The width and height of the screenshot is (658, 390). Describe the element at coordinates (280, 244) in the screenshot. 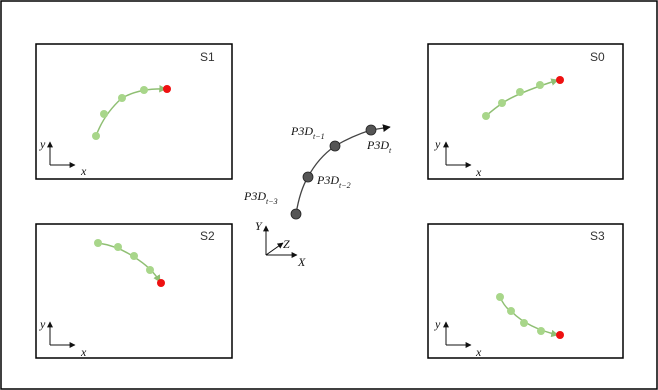

I see `axes-3d: Y Z X` at that location.